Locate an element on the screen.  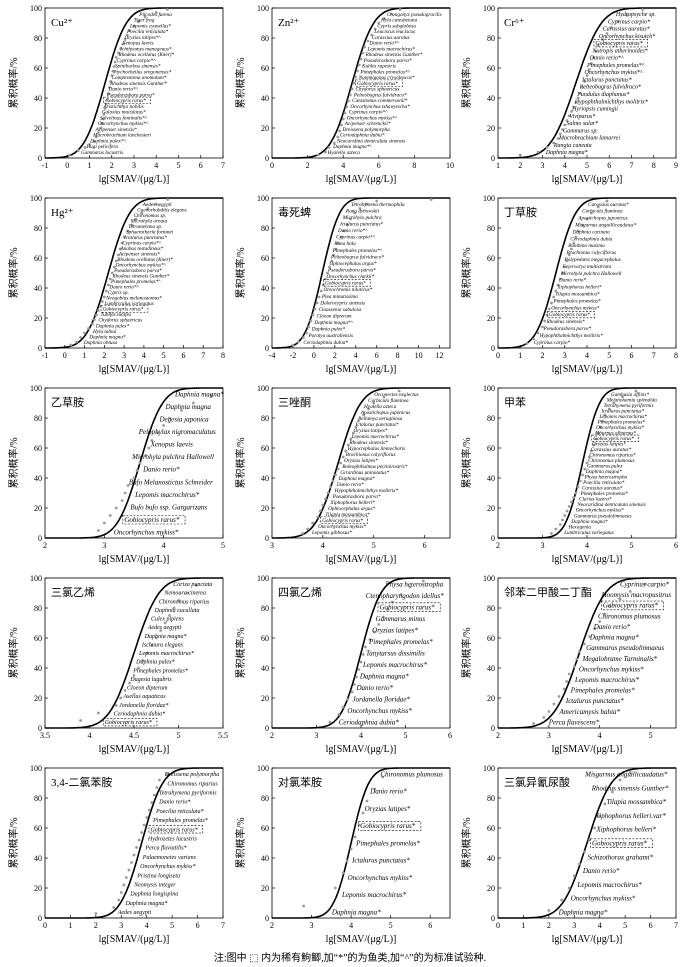
y-tick-label: 20 is located at coordinates (491, 318).